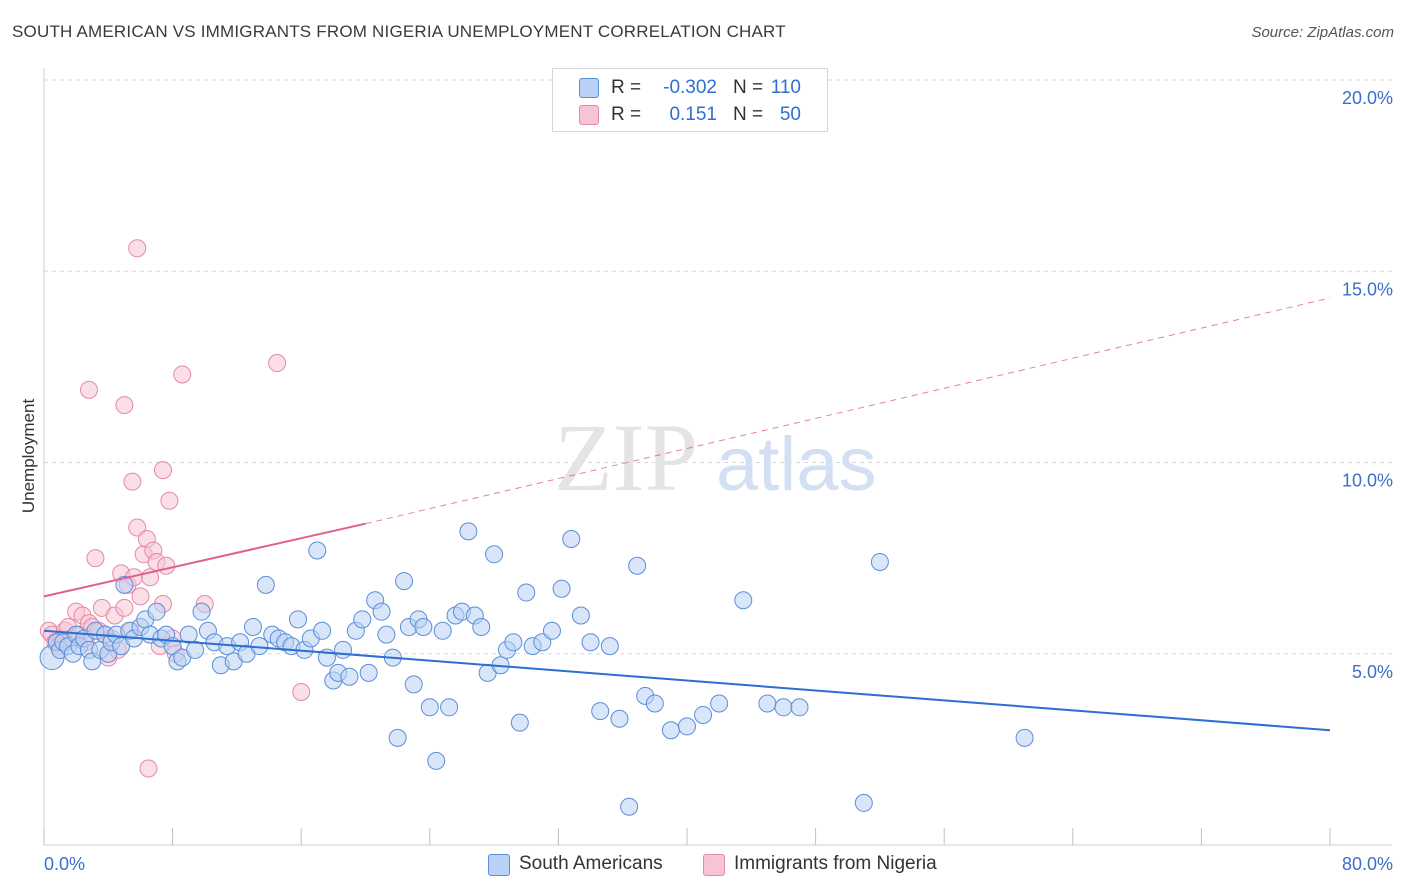  Describe the element at coordinates (1367, 98) in the screenshot. I see `y-tick-label: 20.0%` at that location.